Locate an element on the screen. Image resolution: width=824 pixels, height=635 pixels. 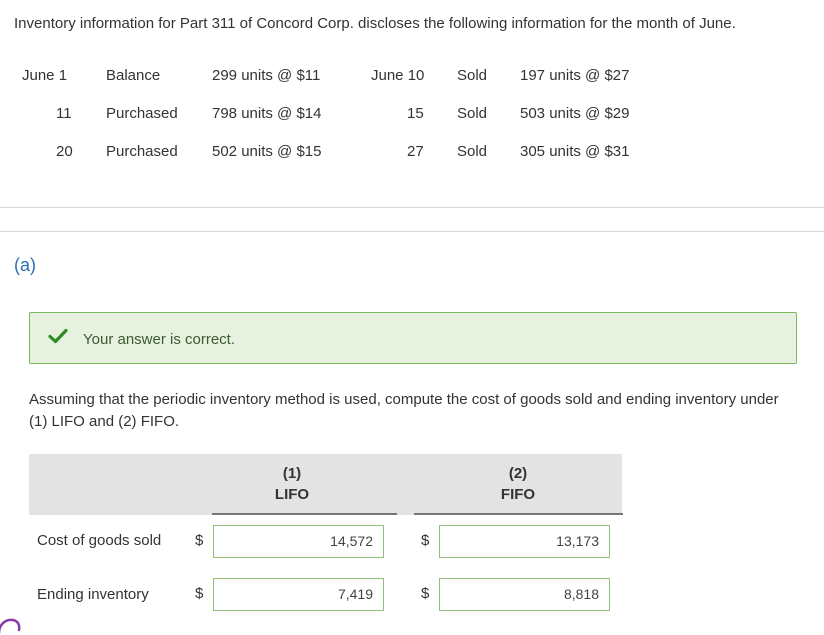
purchase-type: Balance is located at coordinates (133, 75).